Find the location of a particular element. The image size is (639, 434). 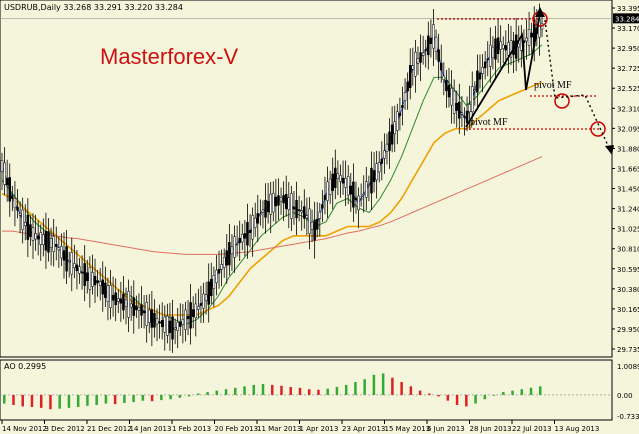

x-tick-label: 11 Mar 2013 is located at coordinates (279, 429).